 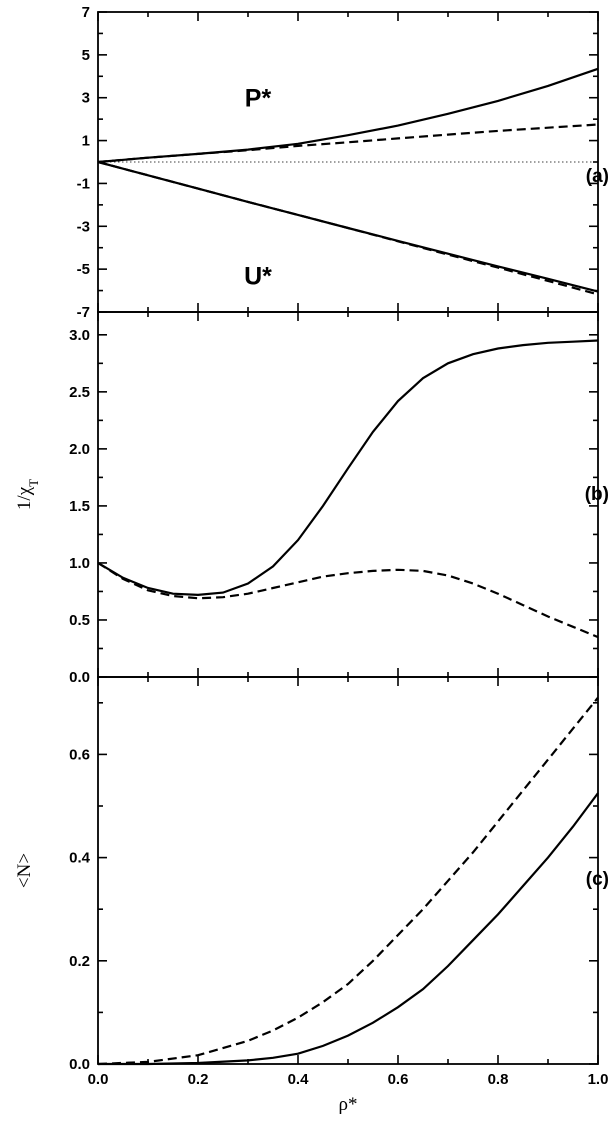 What do you see at coordinates (79, 620) in the screenshot?
I see `y-tick-label: 0.5` at bounding box center [79, 620].